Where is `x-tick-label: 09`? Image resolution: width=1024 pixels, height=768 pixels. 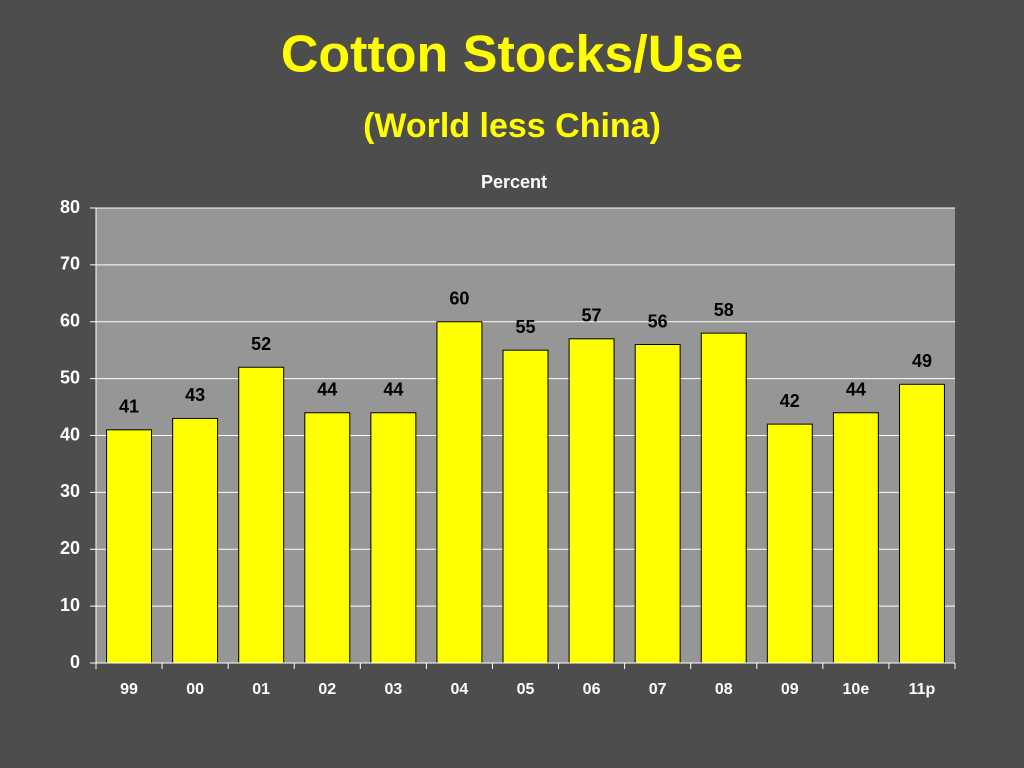 x-tick-label: 09 is located at coordinates (790, 689).